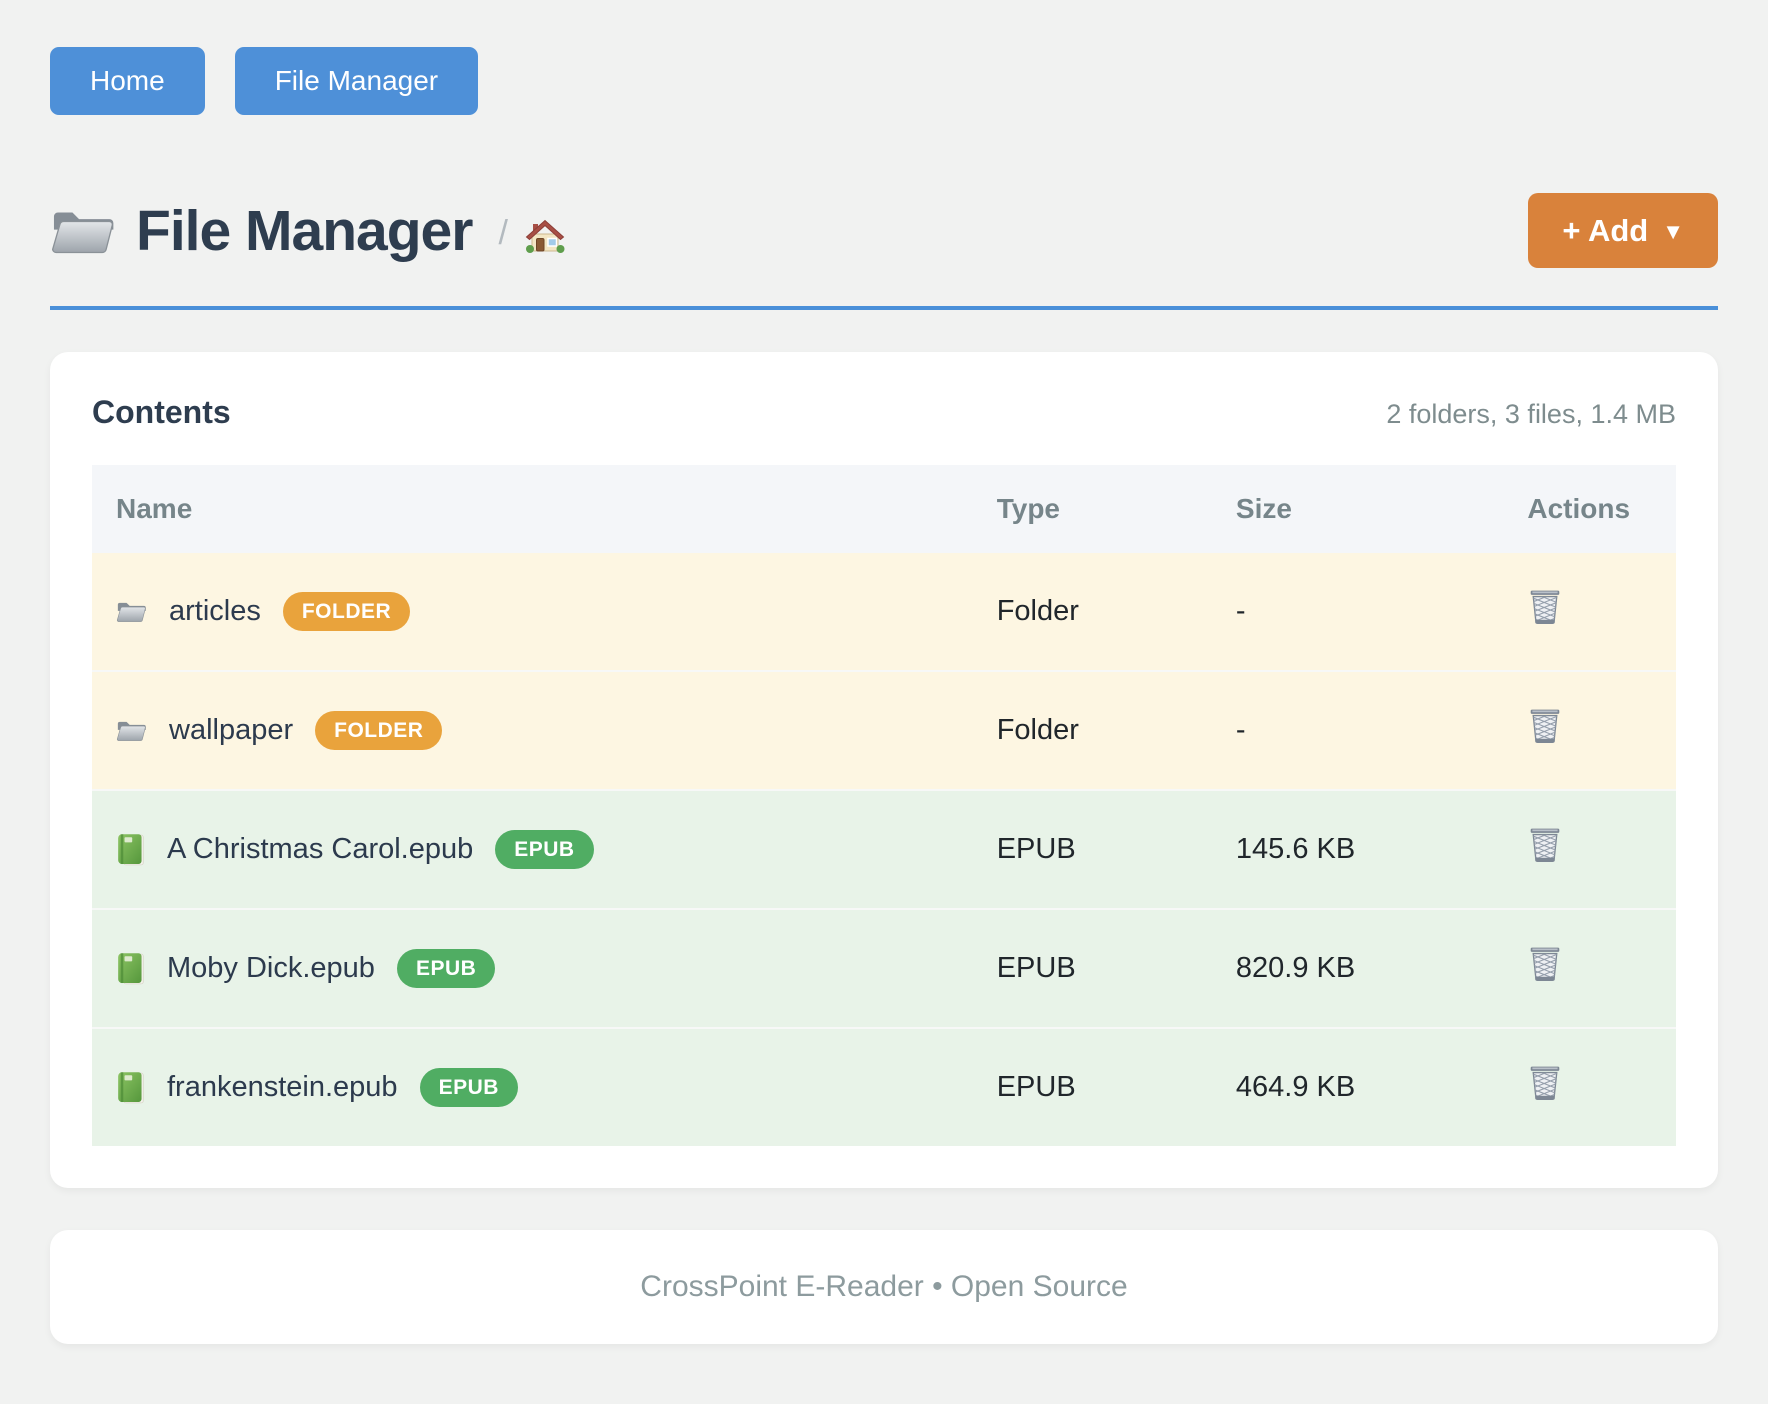  Describe the element at coordinates (1589, 509) in the screenshot. I see `column-header-actions: Actions` at that location.